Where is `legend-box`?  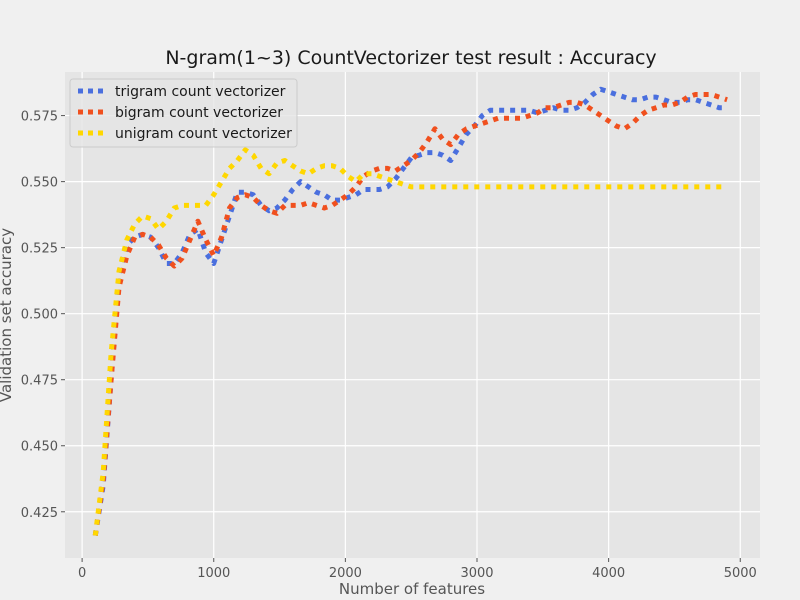 legend-box is located at coordinates (183, 113).